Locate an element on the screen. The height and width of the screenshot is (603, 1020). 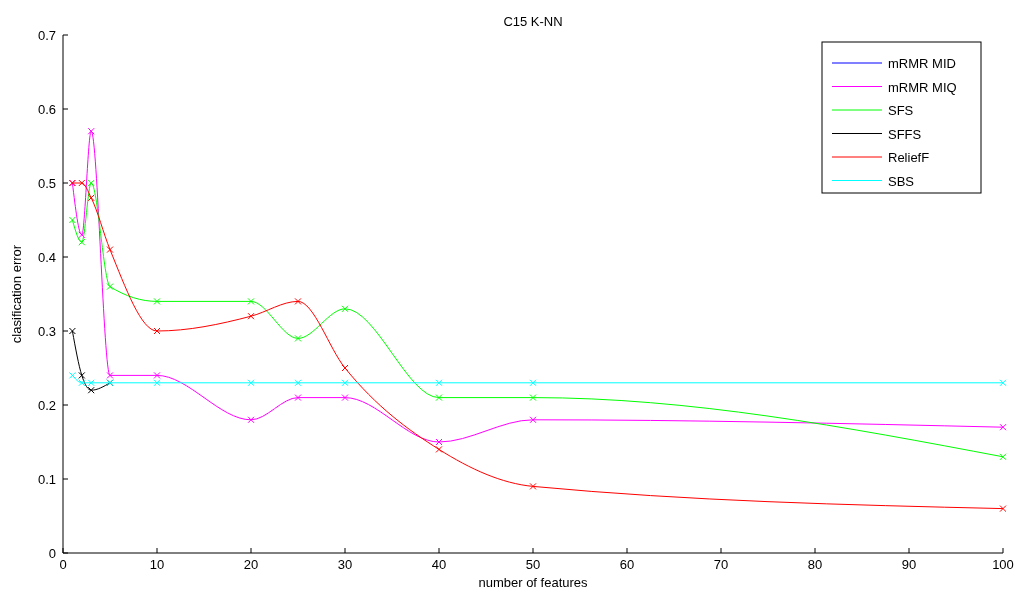
y-tick-label: 0.5 is located at coordinates (46, 183).